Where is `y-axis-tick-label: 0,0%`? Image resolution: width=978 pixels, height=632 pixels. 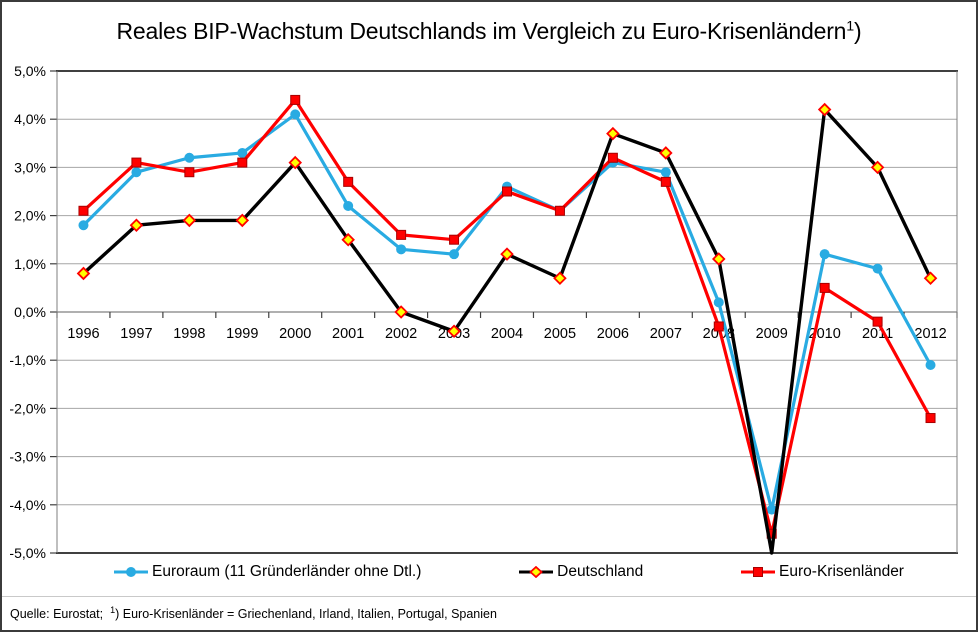
y-axis-tick-label: 0,0% is located at coordinates (30, 312).